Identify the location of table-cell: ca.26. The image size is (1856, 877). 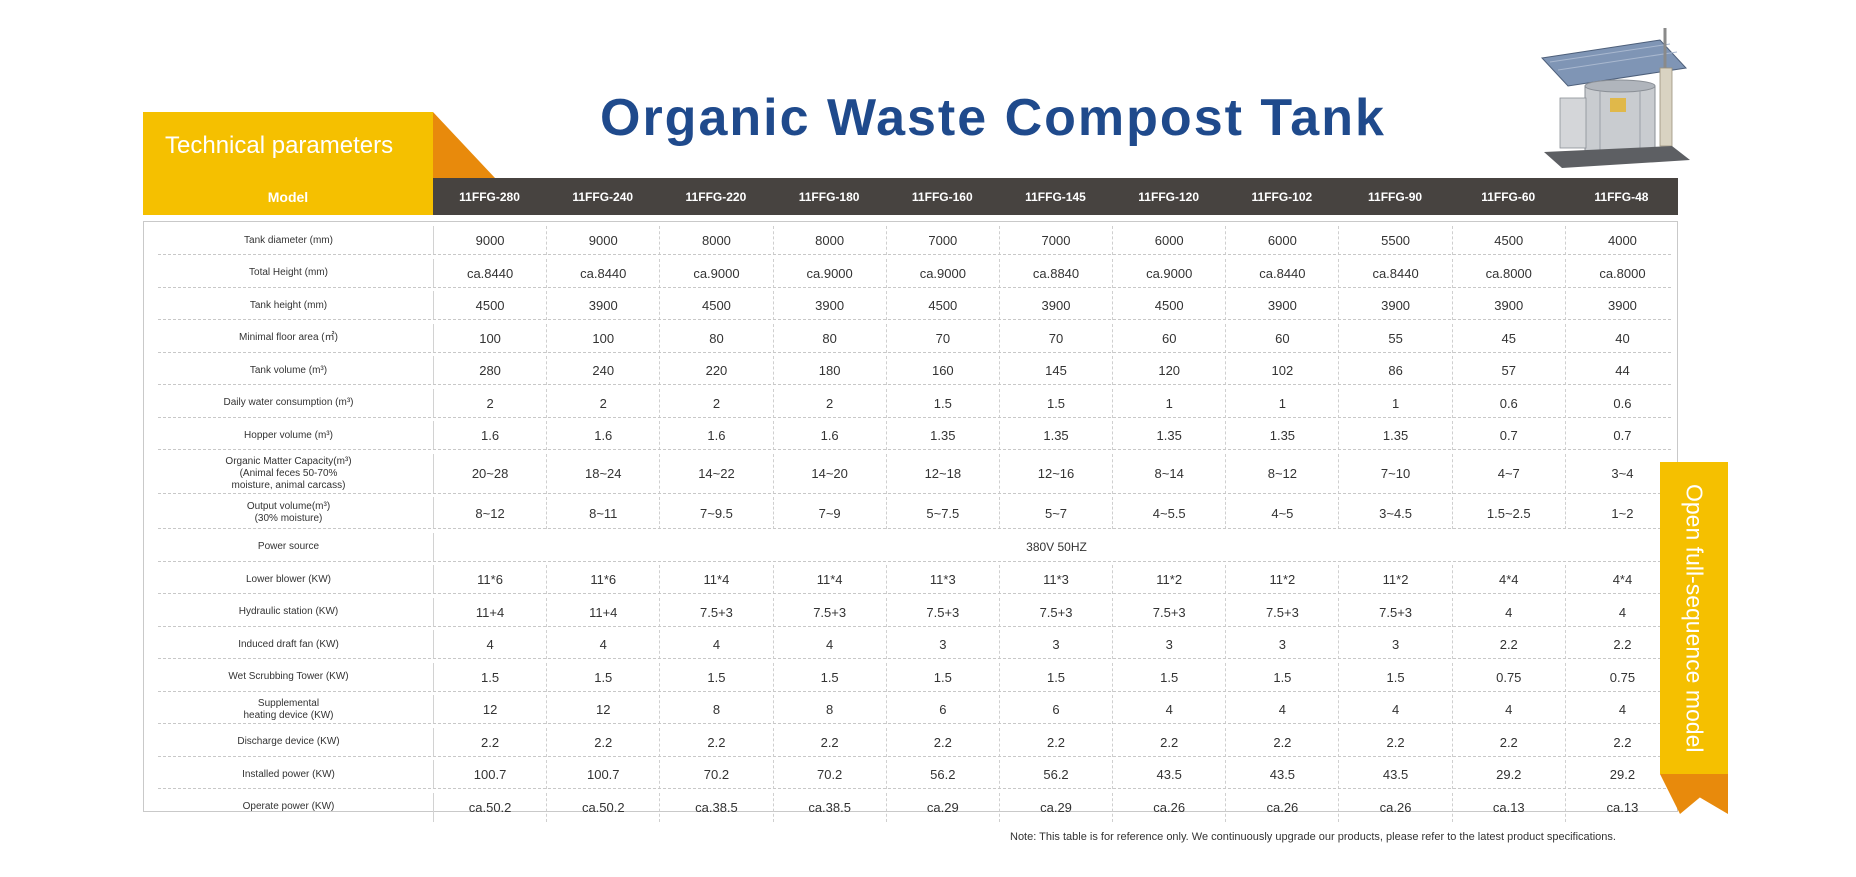
(1396, 807).